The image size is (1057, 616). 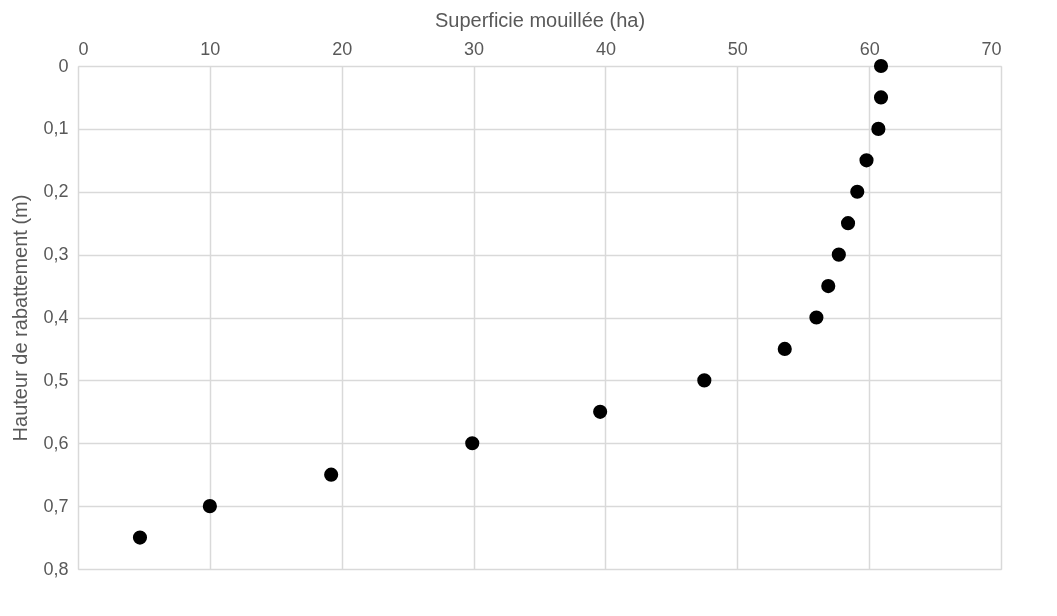 I want to click on x-tick-label: 70, so click(x=991, y=48).